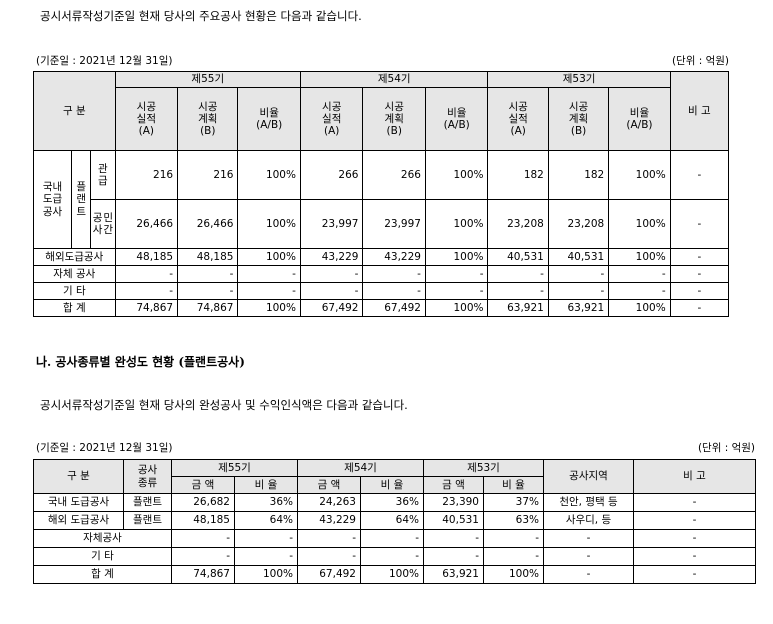 Image resolution: width=773 pixels, height=624 pixels. What do you see at coordinates (78, 502) in the screenshot?
I see `row-label: 국내 도급공사` at bounding box center [78, 502].